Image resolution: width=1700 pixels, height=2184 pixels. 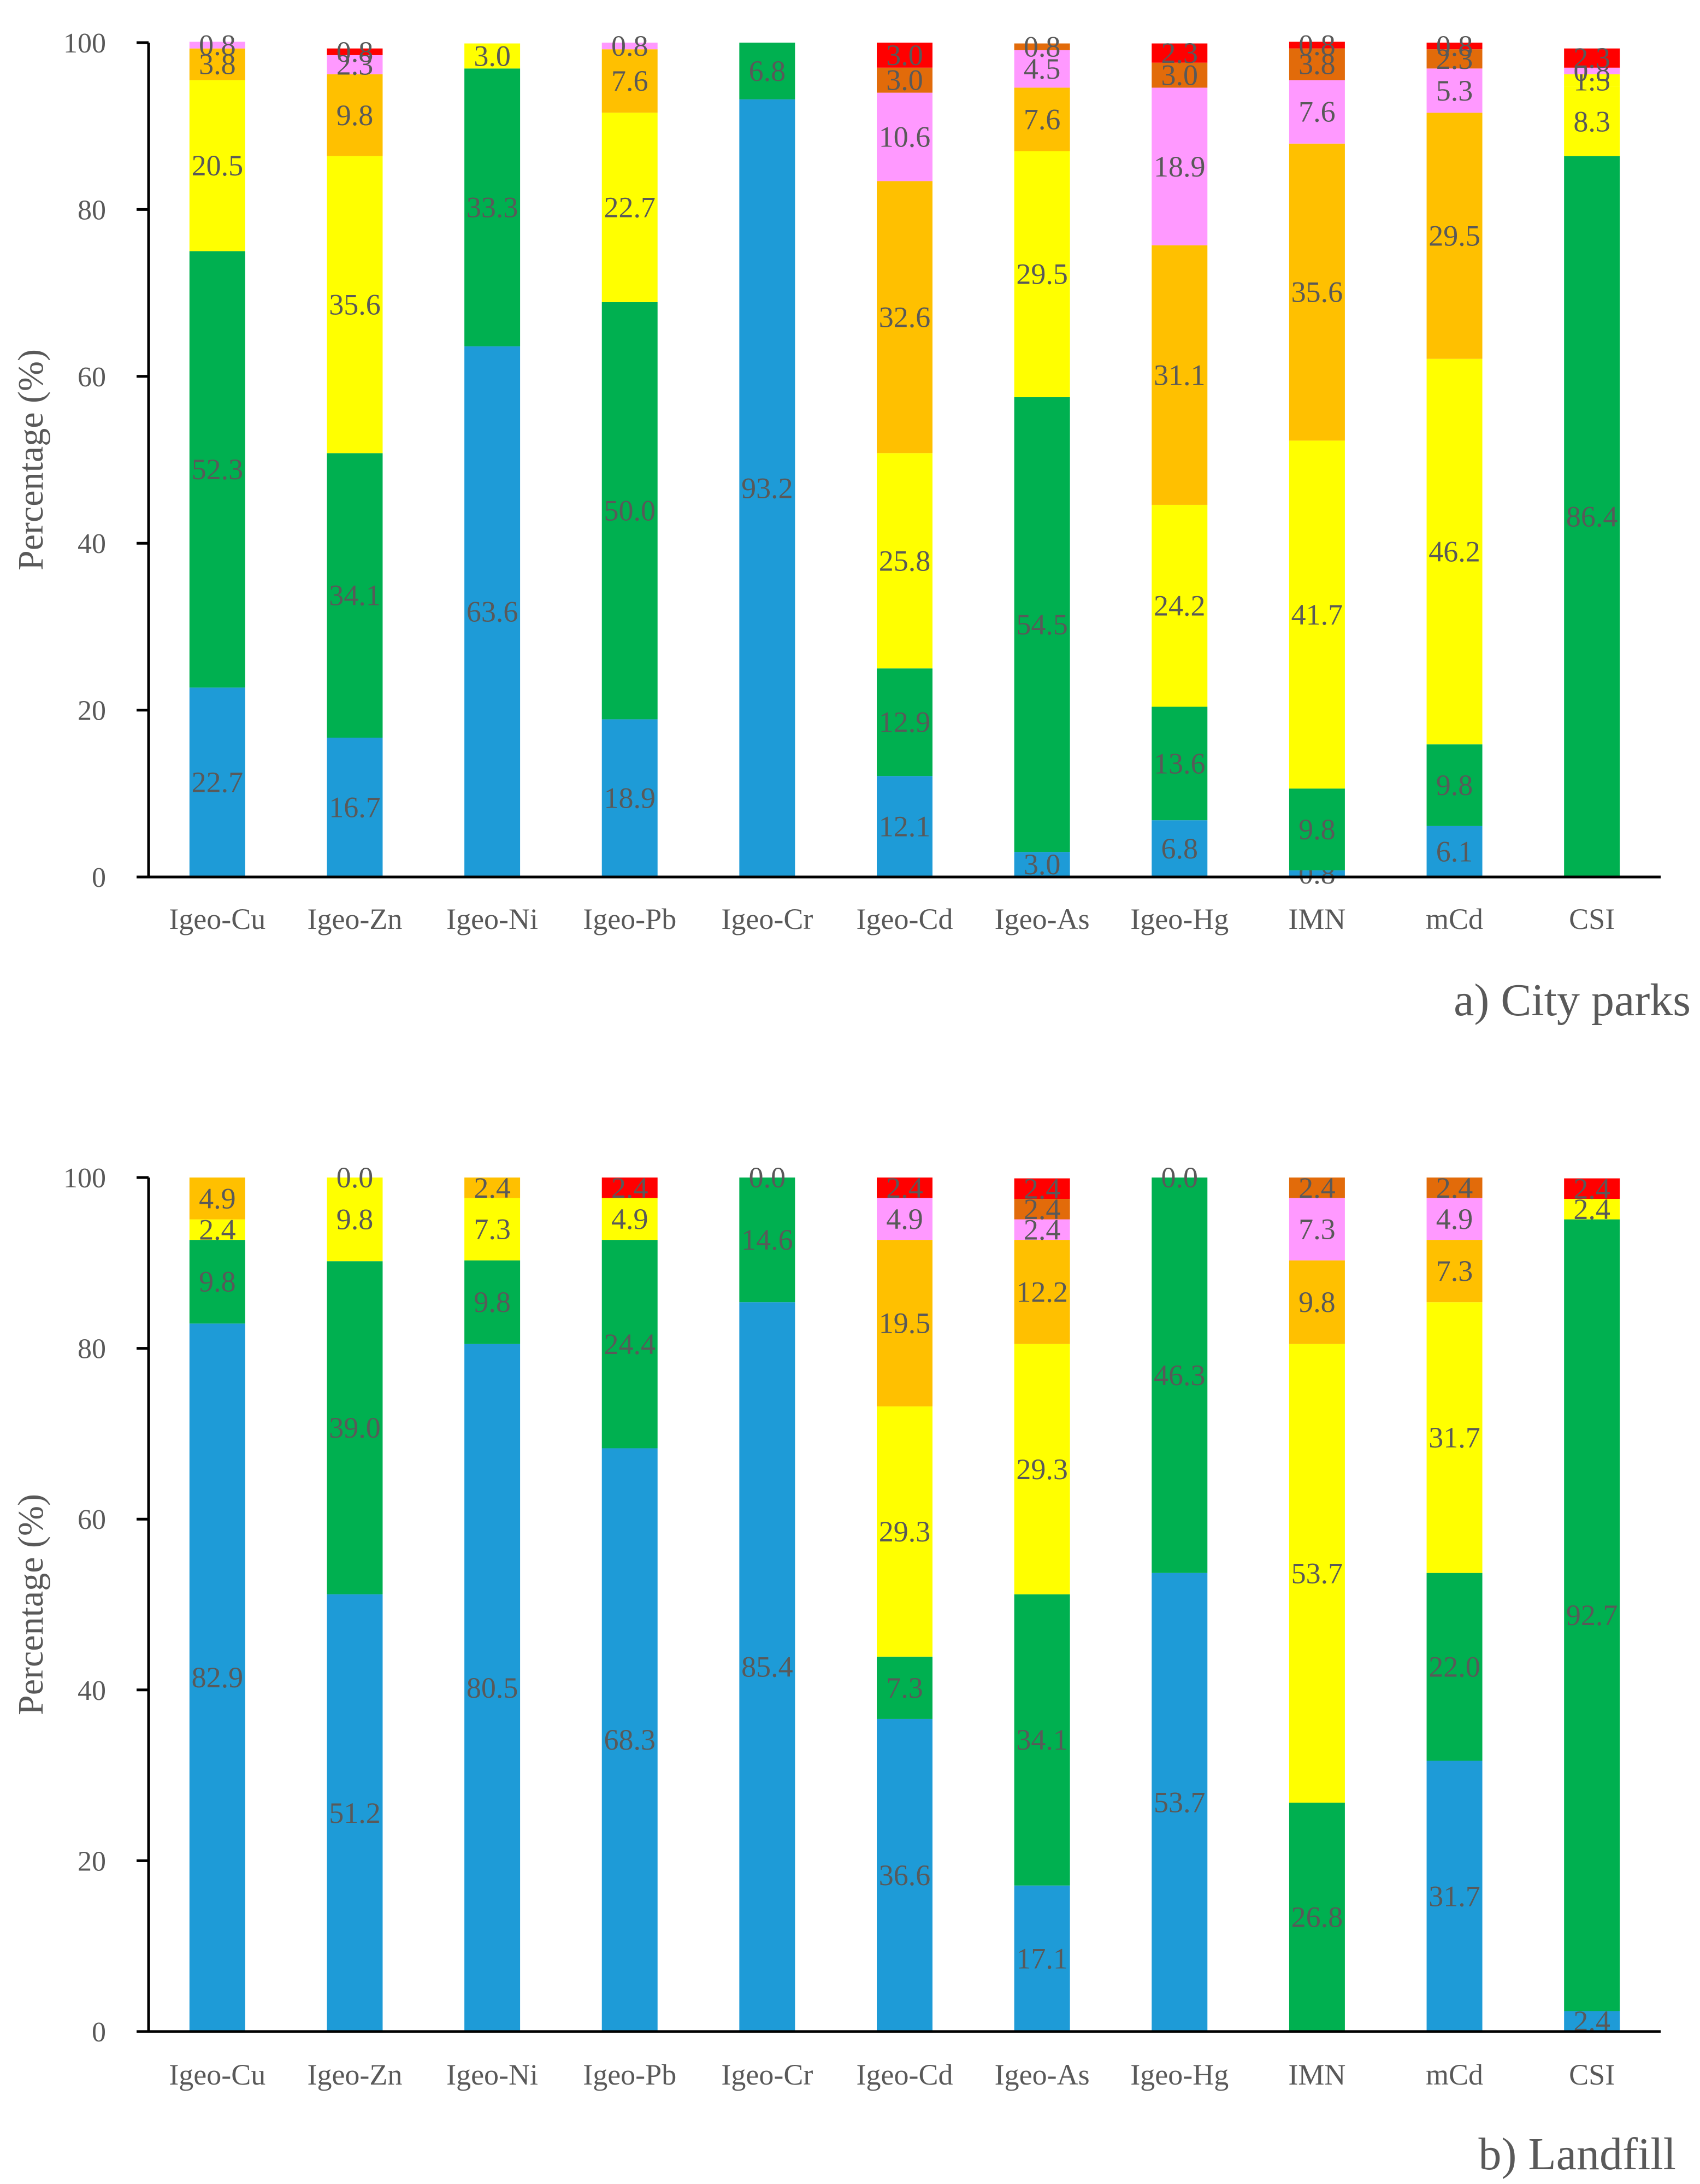 I want to click on data-label: 25.8, so click(x=905, y=560).